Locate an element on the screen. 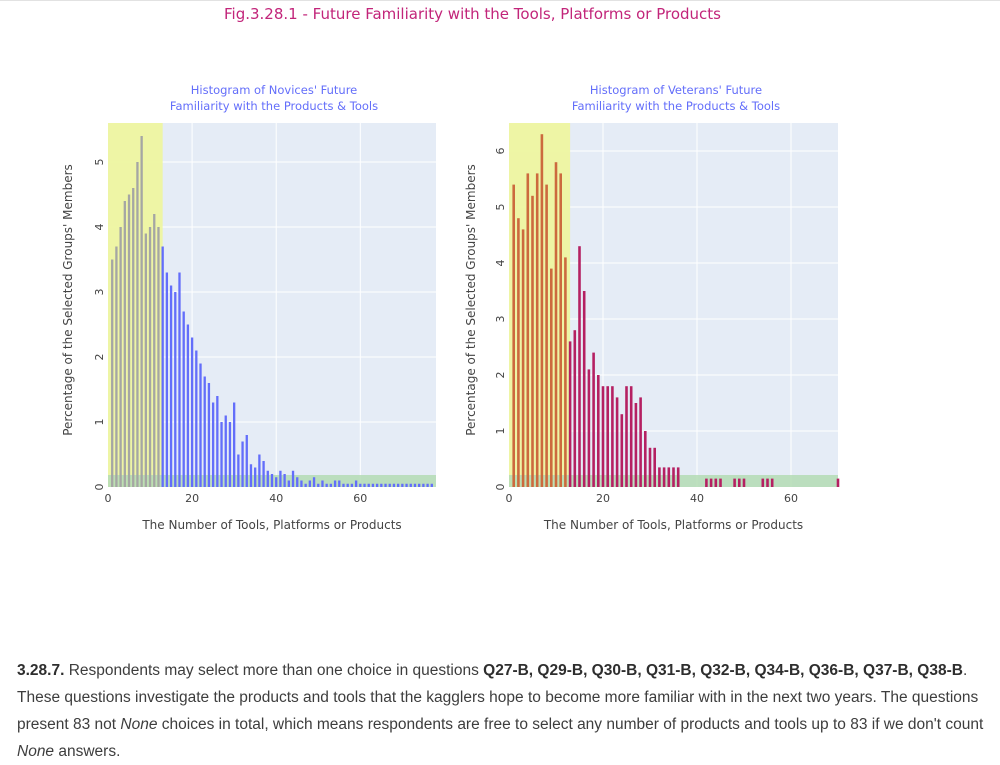 The image size is (1000, 765). paragraph-text-4: answers. is located at coordinates (87, 751).